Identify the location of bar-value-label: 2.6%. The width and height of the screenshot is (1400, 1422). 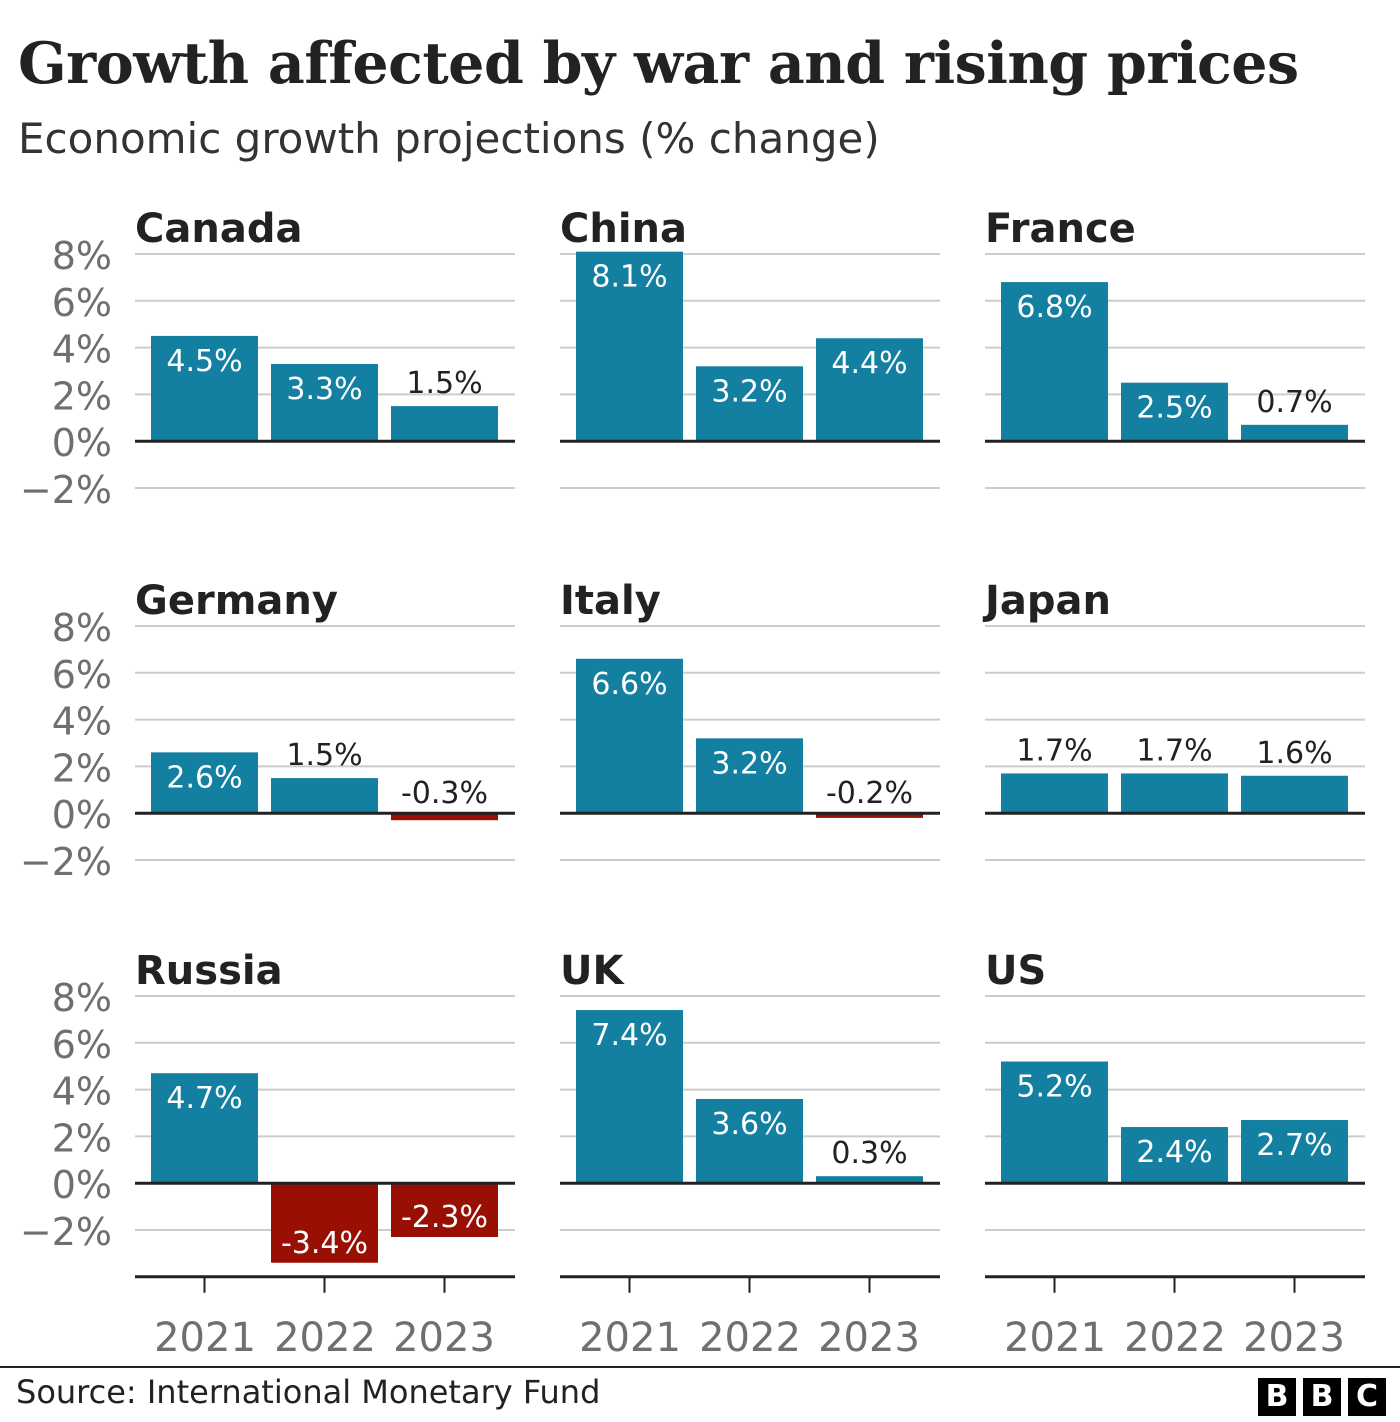
(204, 777).